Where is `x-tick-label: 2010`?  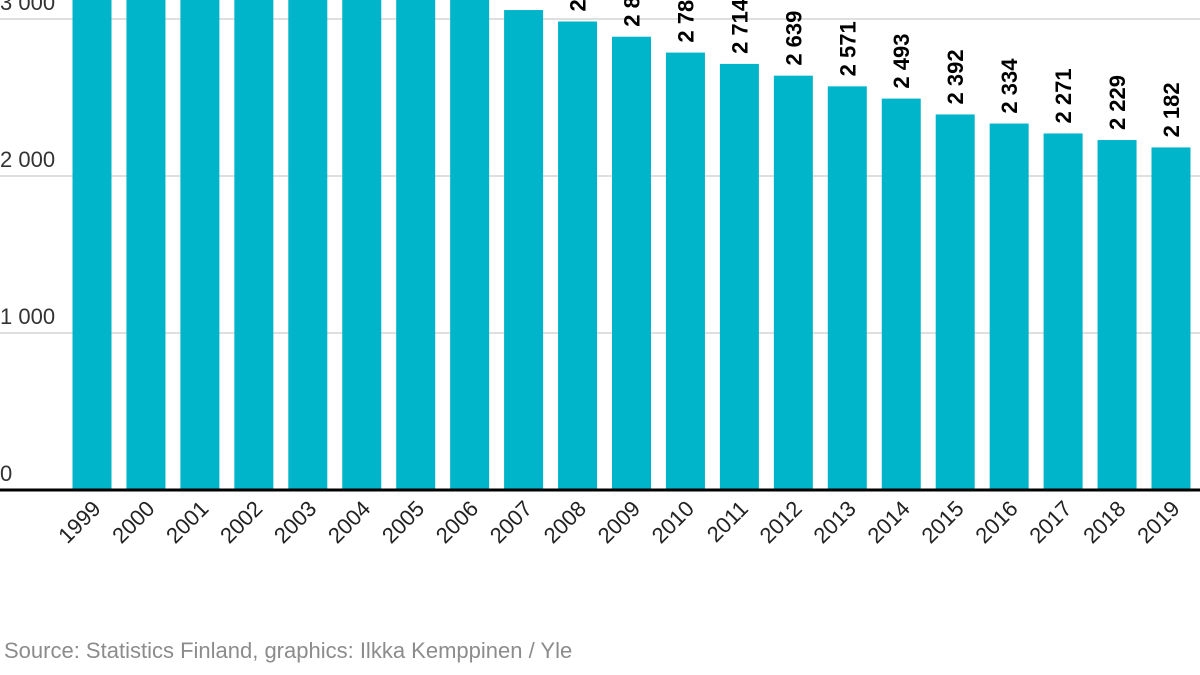
x-tick-label: 2010 is located at coordinates (673, 522).